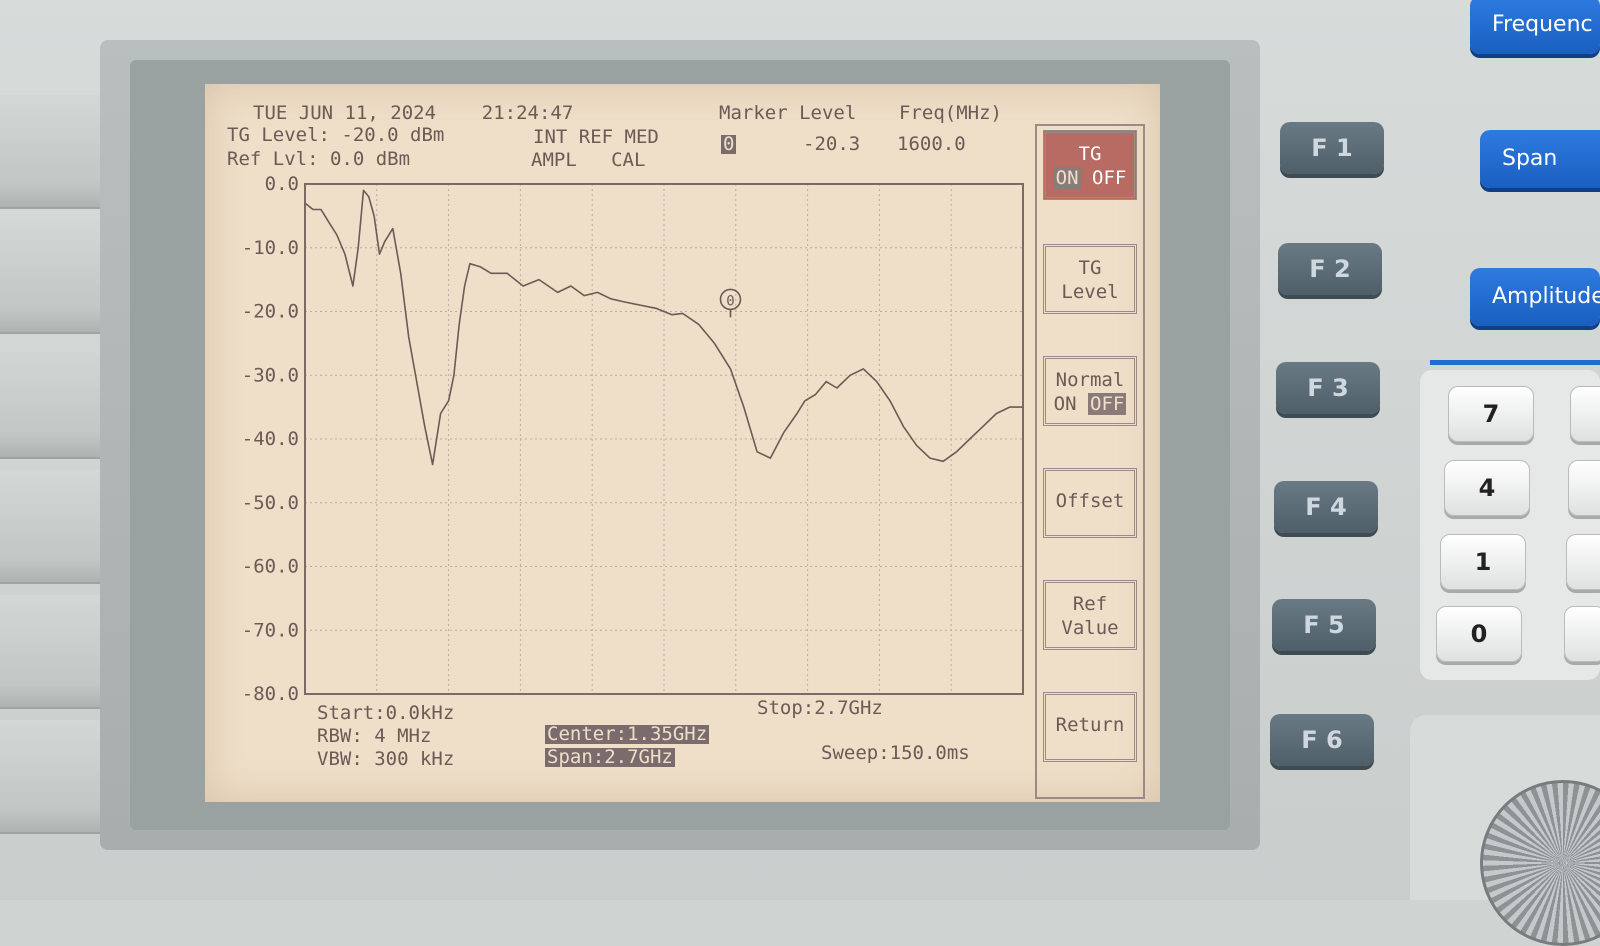 The width and height of the screenshot is (1600, 946). What do you see at coordinates (627, 734) in the screenshot?
I see `center-freq: Center:1.35GHz` at bounding box center [627, 734].